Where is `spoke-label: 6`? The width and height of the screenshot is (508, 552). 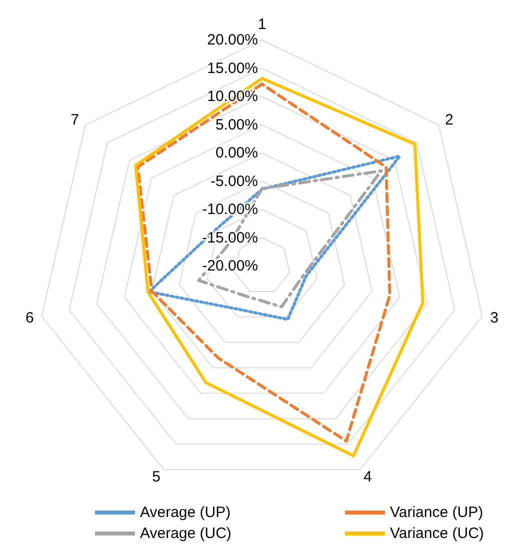 spoke-label: 6 is located at coordinates (30, 318).